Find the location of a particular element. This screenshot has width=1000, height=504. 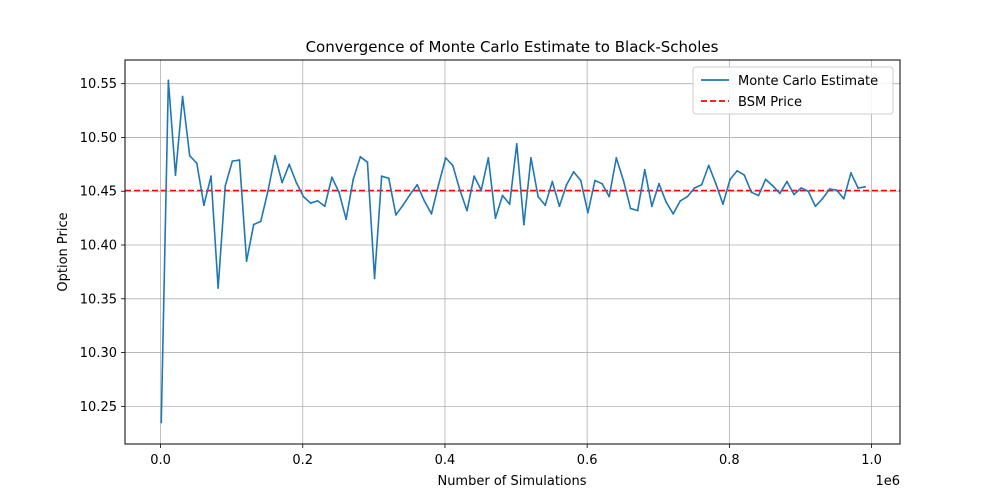

y-axis-label: Option Price is located at coordinates (63, 251).